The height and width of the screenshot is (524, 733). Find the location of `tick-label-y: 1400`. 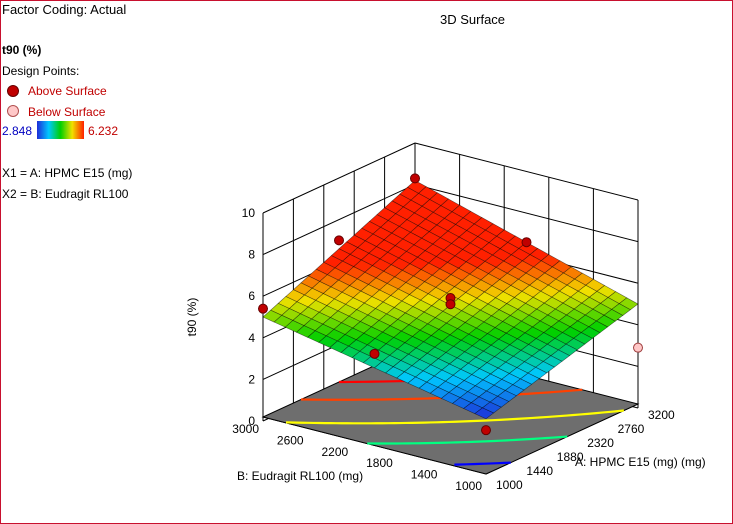

tick-label-y: 1400 is located at coordinates (424, 475).